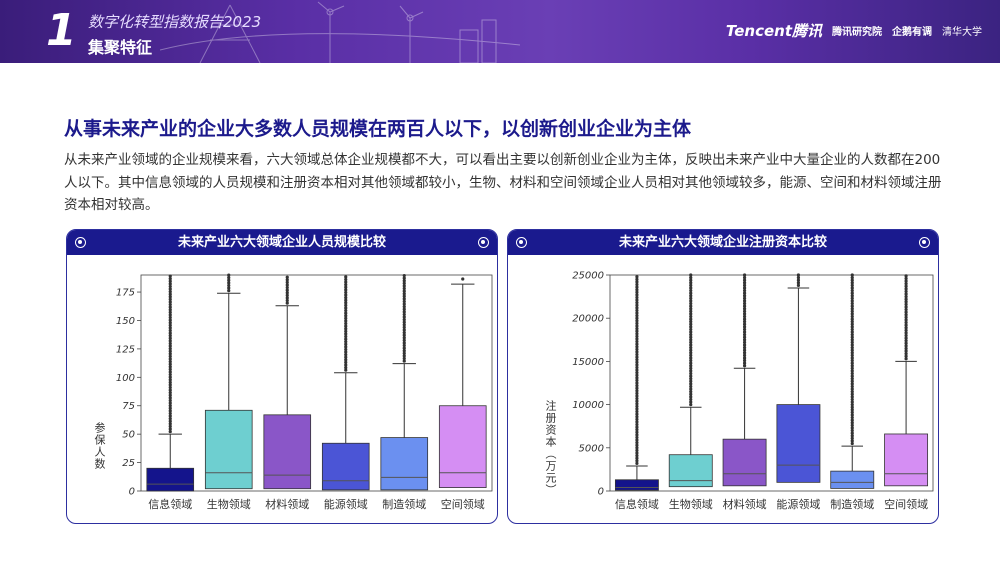 The image size is (1000, 562). What do you see at coordinates (588, 276) in the screenshot?
I see `y-tick-label: 25000` at bounding box center [588, 276].